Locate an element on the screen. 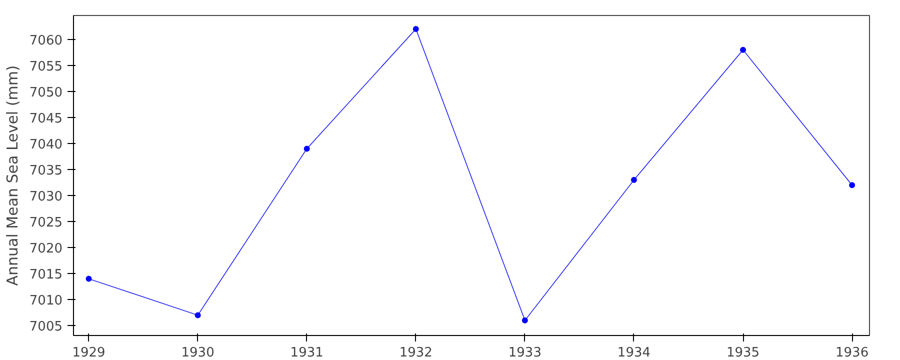 The width and height of the screenshot is (900, 360). y-tick-label: 7050 is located at coordinates (46, 92).